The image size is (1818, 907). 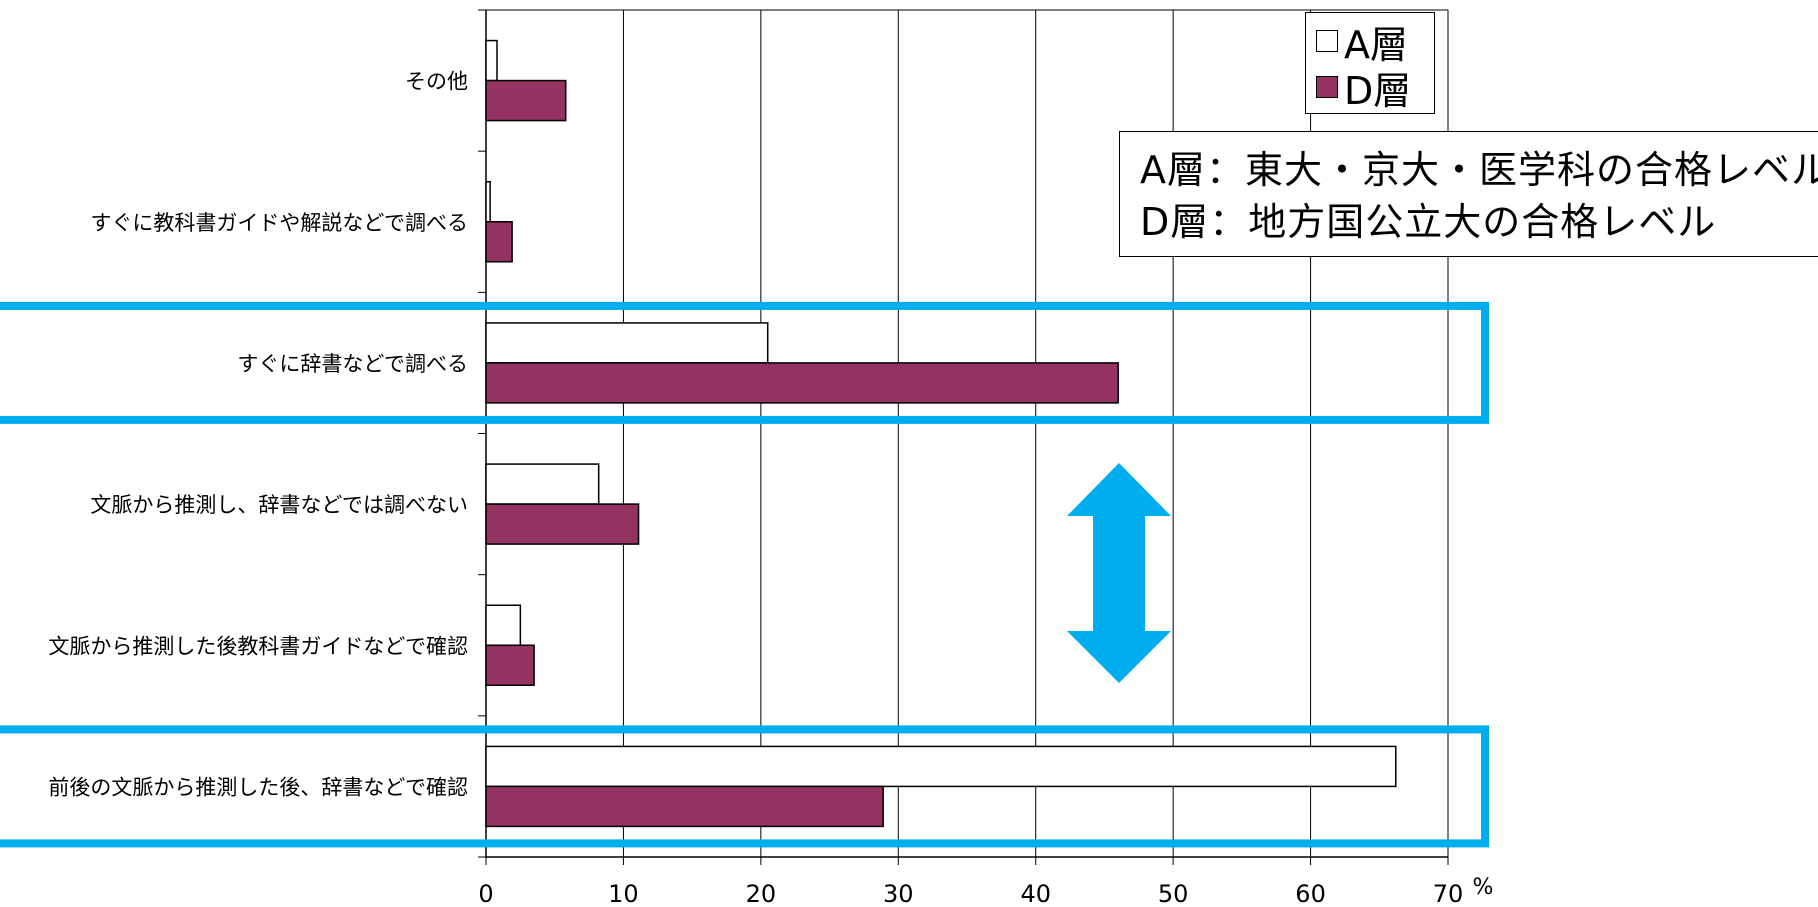 I want to click on legend-item-d: D層, so click(x=1363, y=89).